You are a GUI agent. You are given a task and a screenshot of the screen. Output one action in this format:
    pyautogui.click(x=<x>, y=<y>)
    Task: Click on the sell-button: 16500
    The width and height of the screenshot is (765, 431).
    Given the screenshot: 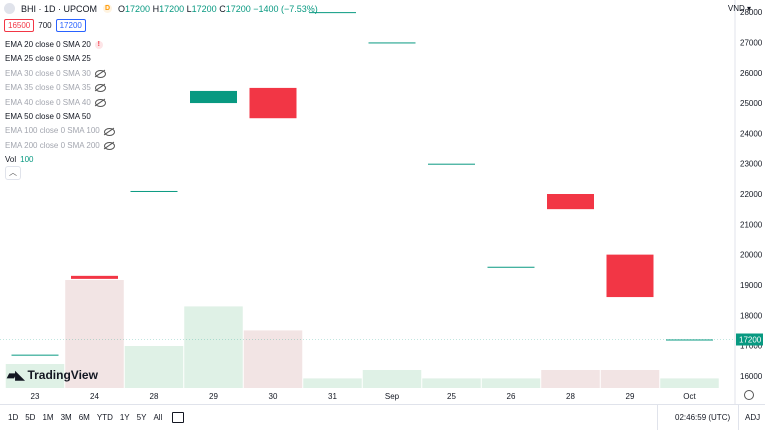 What is the action you would take?
    pyautogui.click(x=19, y=25)
    